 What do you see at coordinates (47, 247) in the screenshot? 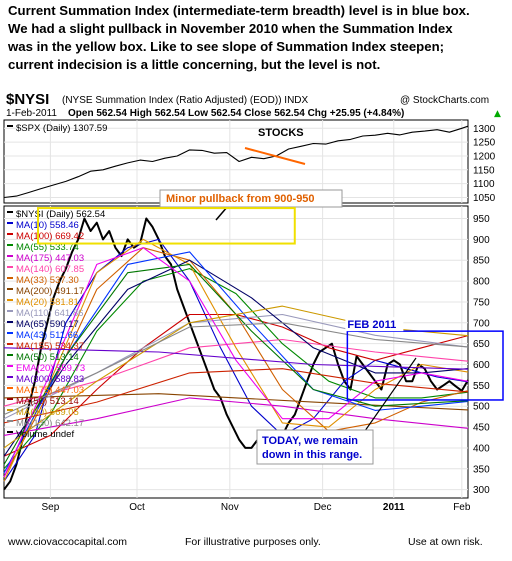
I see `legend-entry: MA(55) 533.74` at bounding box center [47, 247].